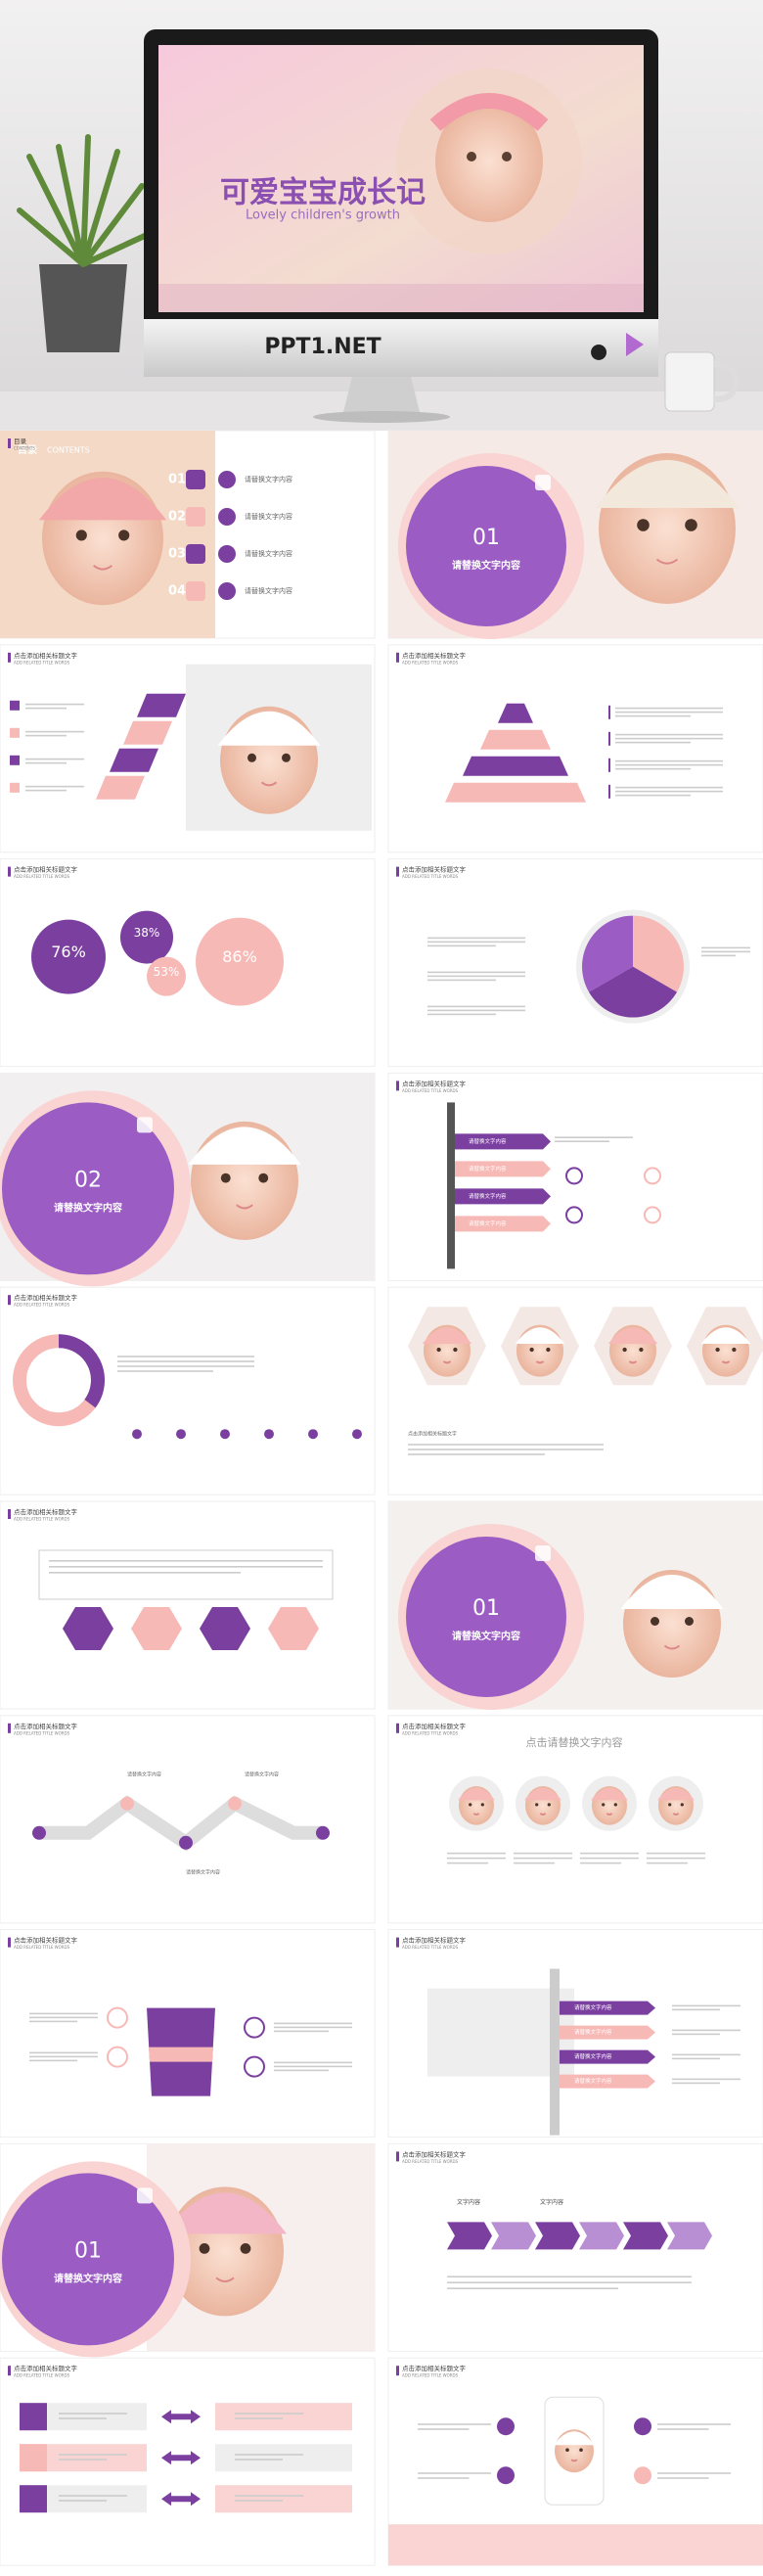 This screenshot has width=763, height=2576. I want to click on row-right, so click(283, 2499).